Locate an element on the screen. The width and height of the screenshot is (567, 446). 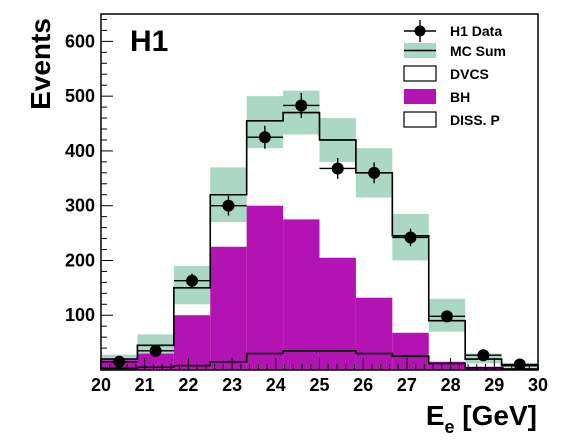
h1-logo: H1 is located at coordinates (149, 41).